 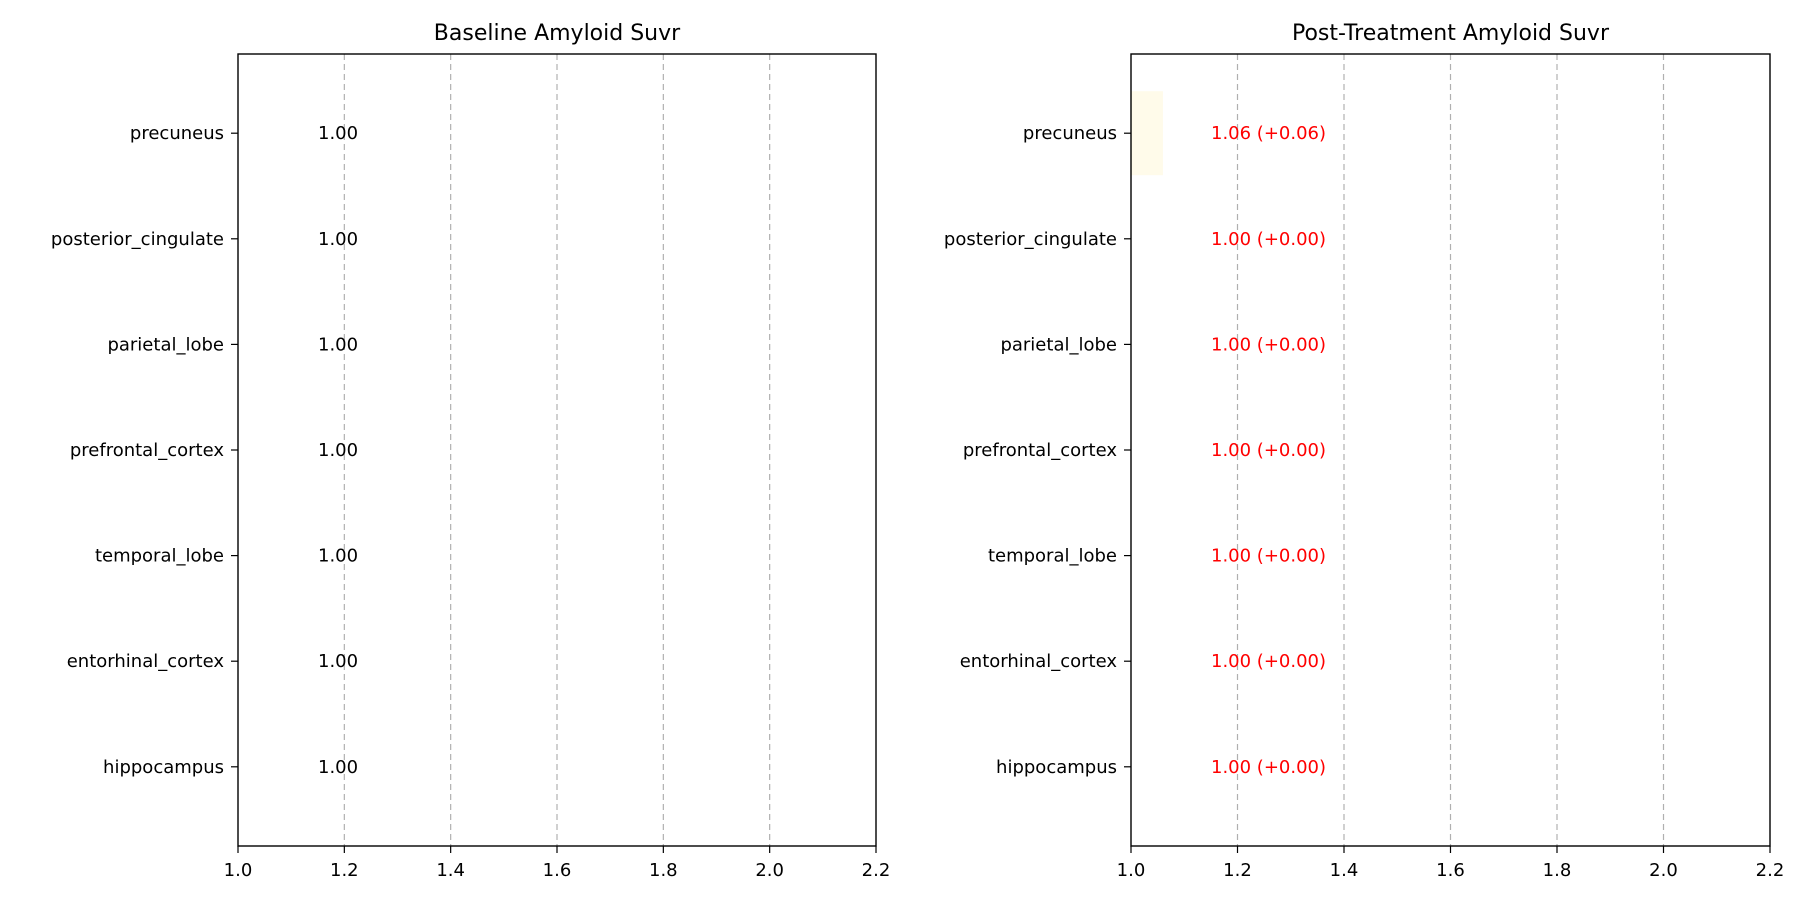 What do you see at coordinates (1147, 133) in the screenshot?
I see `bar` at bounding box center [1147, 133].